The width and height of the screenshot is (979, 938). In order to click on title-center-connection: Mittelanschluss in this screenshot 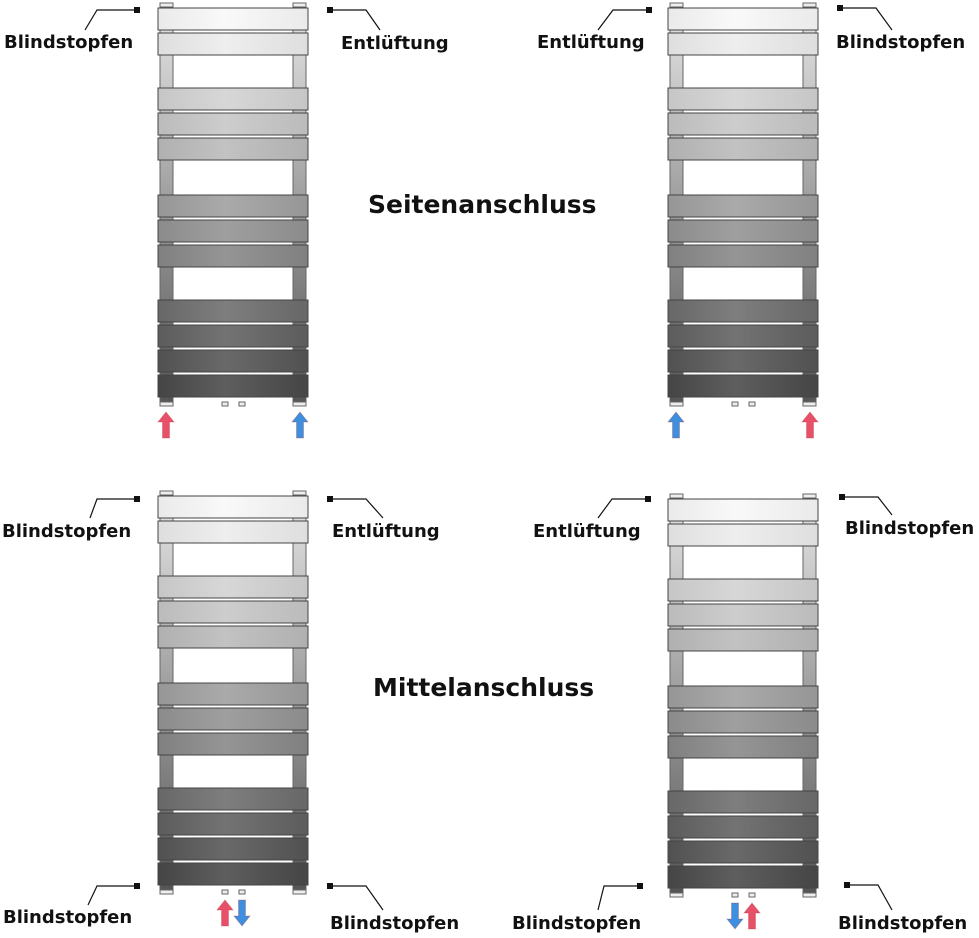, I will do `click(484, 687)`.